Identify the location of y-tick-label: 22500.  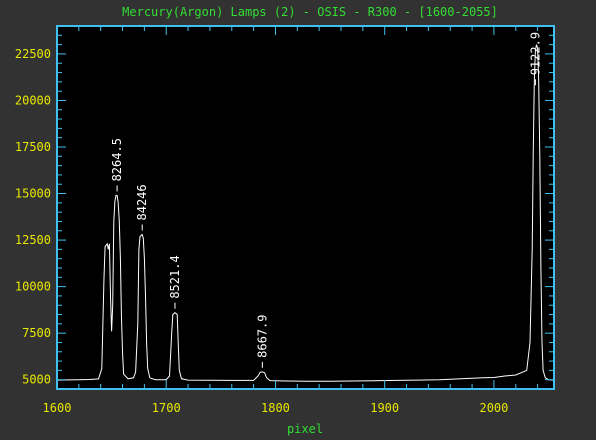
(33, 54).